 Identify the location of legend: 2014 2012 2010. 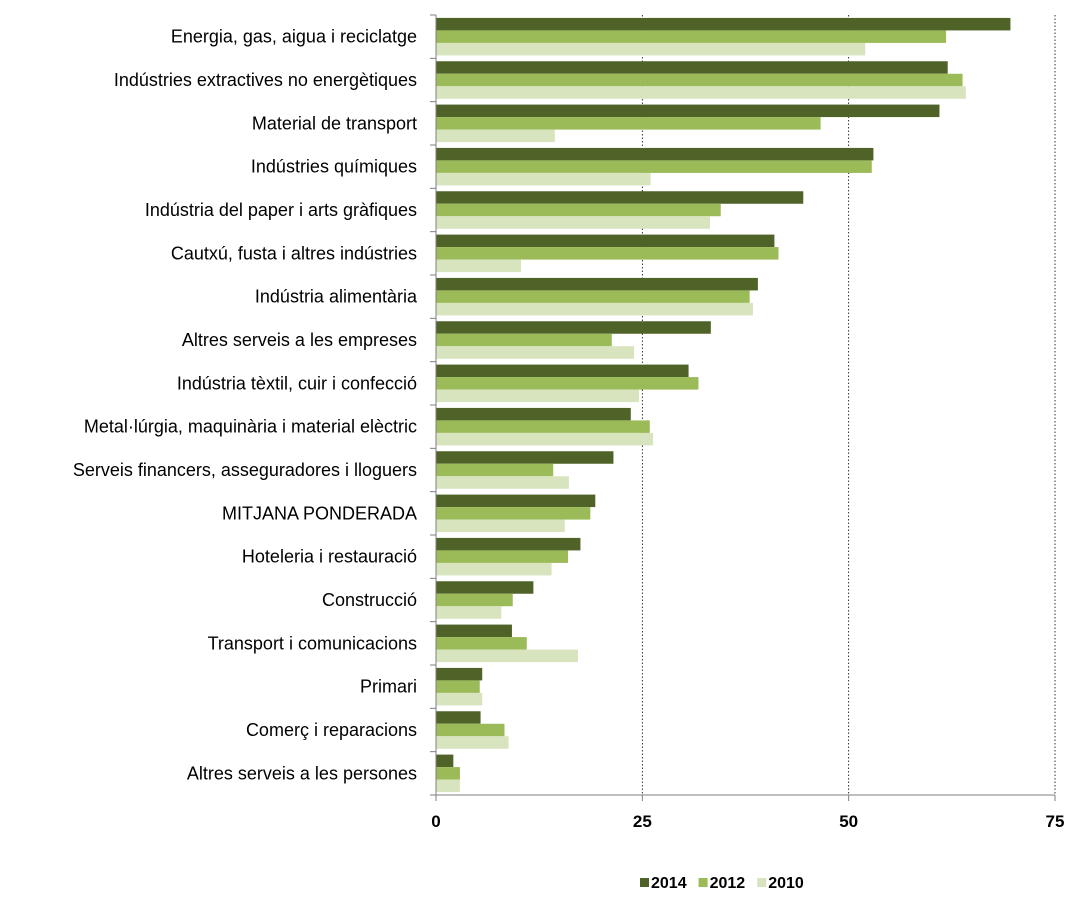
(722, 883).